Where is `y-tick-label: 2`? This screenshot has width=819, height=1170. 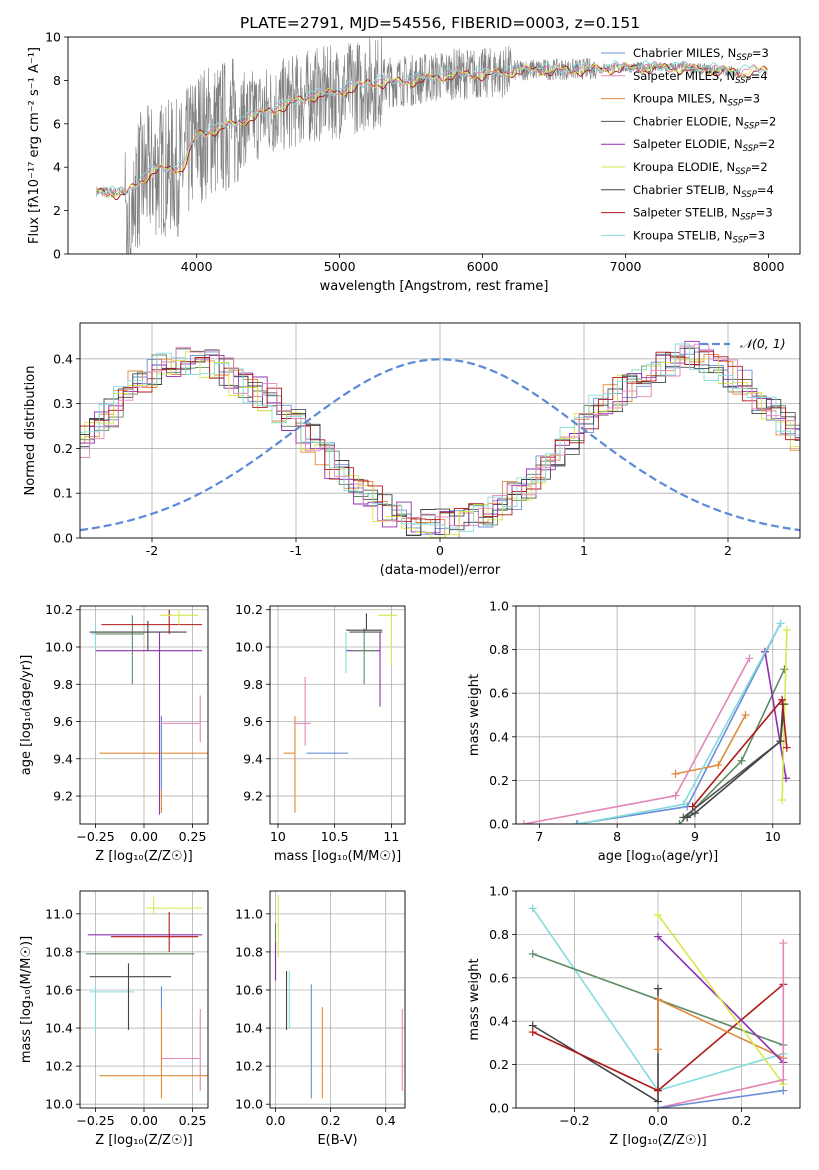
y-tick-label: 2 is located at coordinates (57, 210).